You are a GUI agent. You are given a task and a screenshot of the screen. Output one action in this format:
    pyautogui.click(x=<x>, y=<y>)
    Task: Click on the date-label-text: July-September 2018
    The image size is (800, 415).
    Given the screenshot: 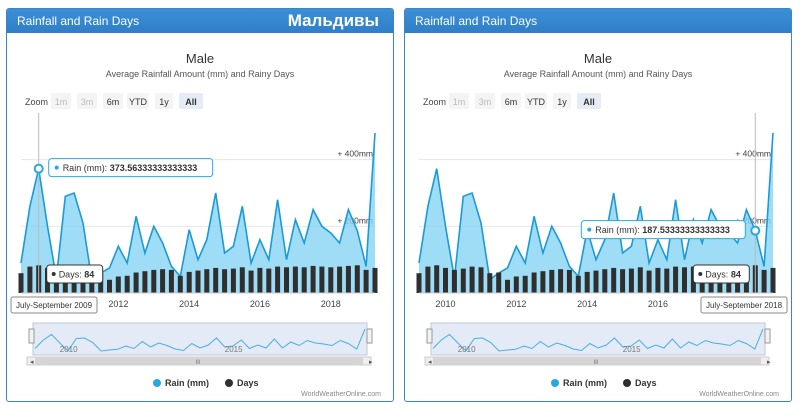 What is the action you would take?
    pyautogui.click(x=744, y=305)
    